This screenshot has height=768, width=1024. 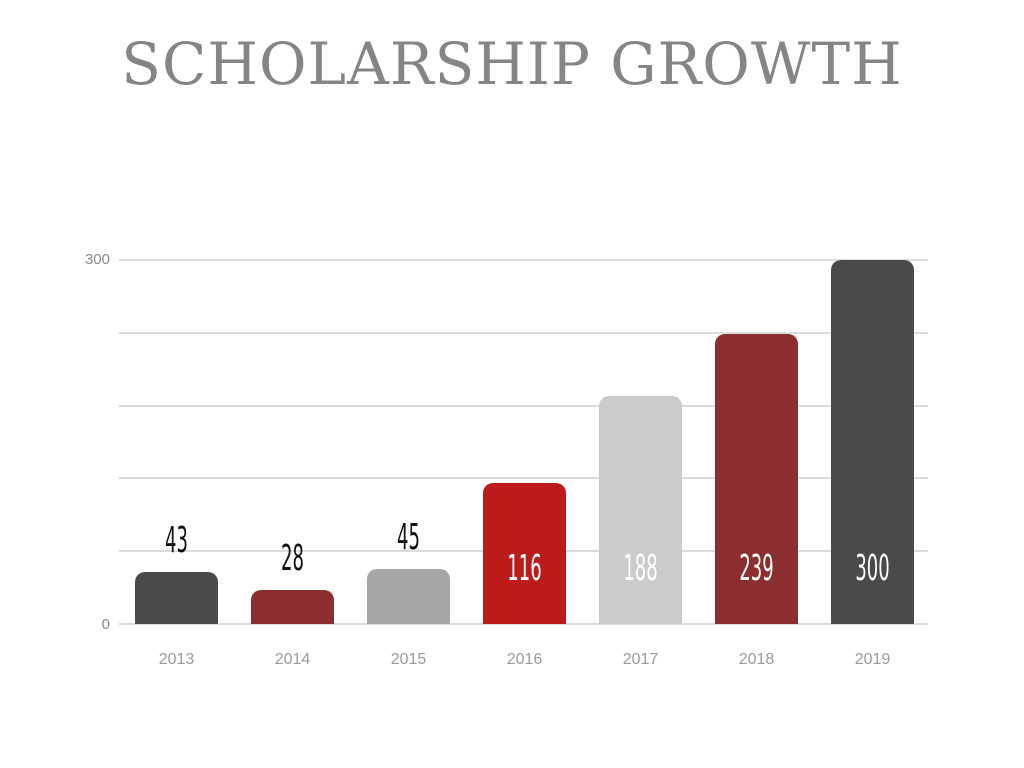 I want to click on x-tick-label: 2016, so click(x=524, y=659).